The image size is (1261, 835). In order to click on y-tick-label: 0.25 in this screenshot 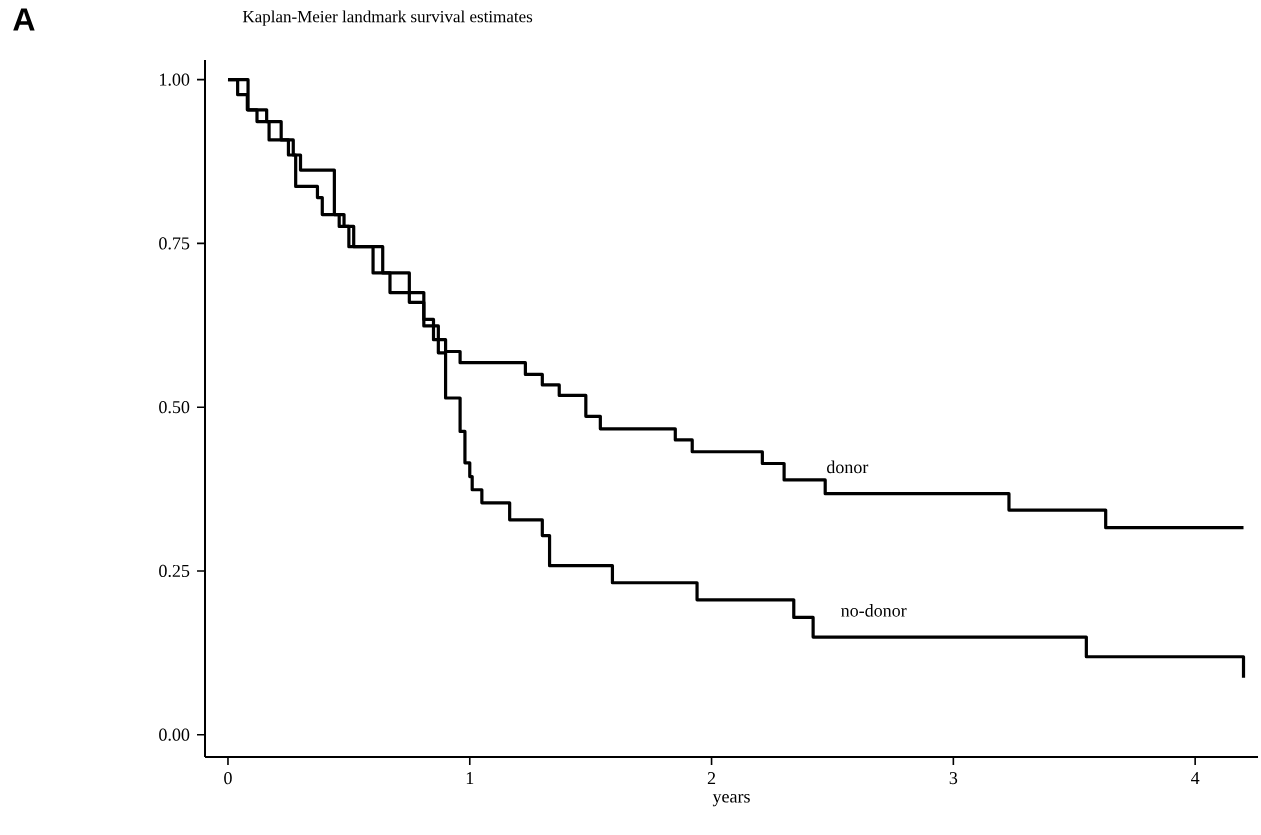, I will do `click(174, 571)`.